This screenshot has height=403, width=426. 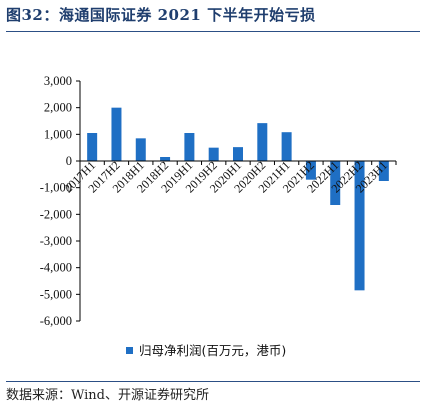 I want to click on y-tick-label: -4,000, so click(x=56, y=268).